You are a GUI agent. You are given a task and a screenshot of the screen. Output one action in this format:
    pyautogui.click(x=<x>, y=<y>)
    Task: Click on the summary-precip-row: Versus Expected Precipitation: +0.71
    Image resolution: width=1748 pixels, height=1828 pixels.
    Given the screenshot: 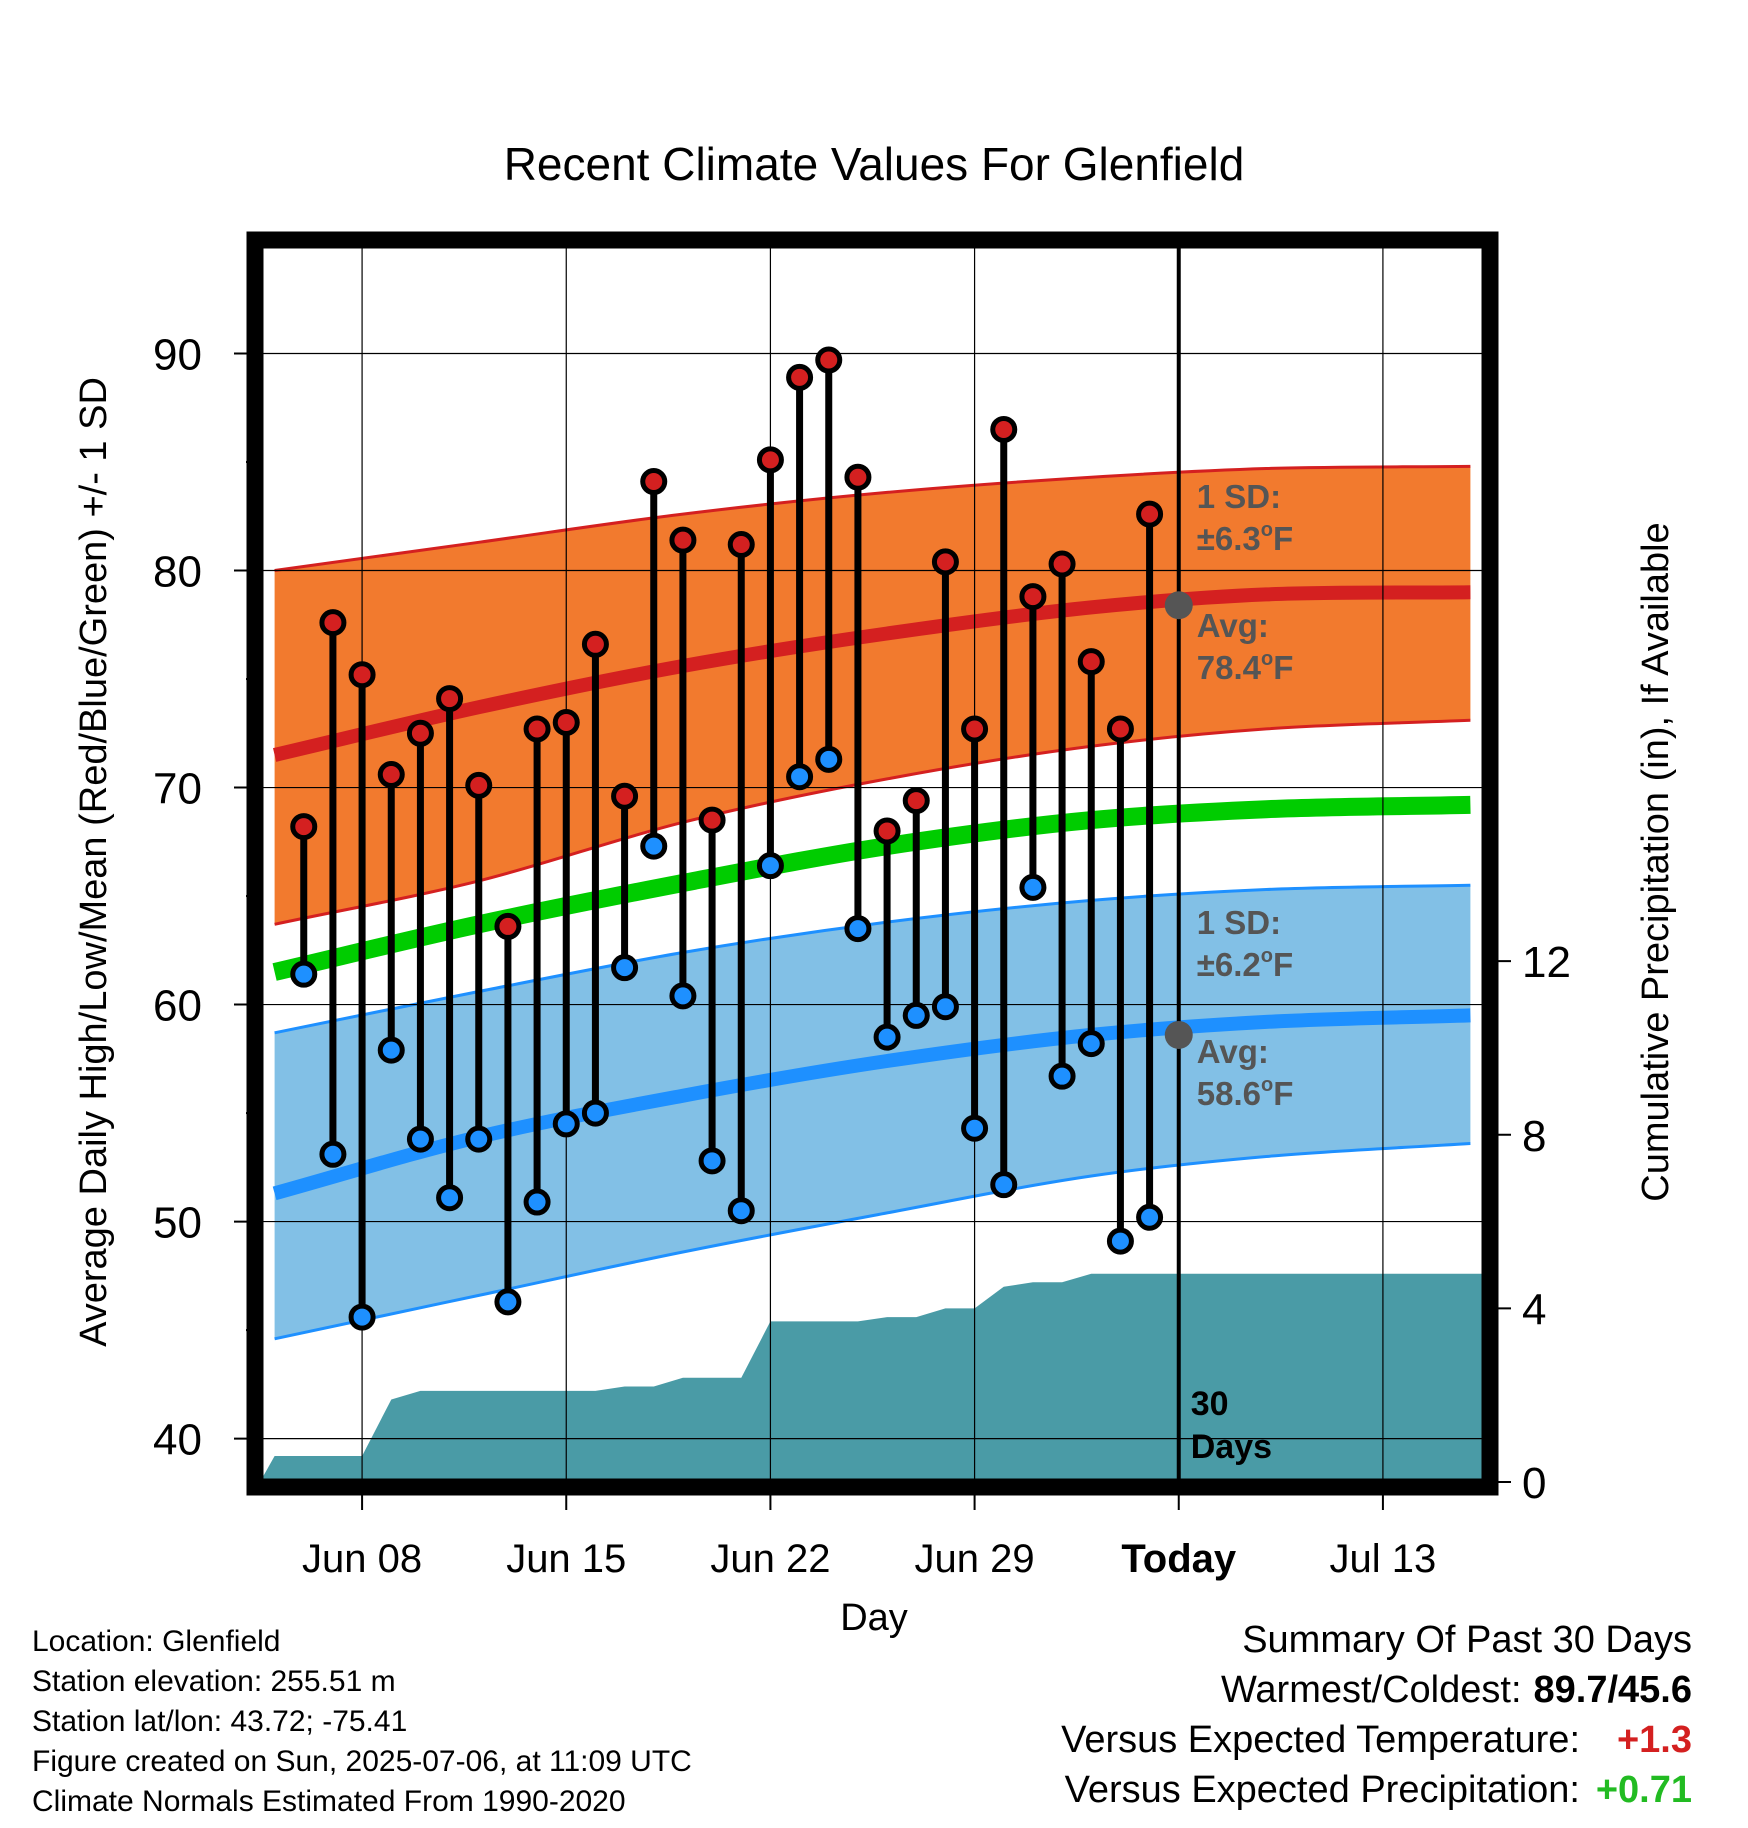 What is the action you would take?
    pyautogui.click(x=1376, y=1790)
    